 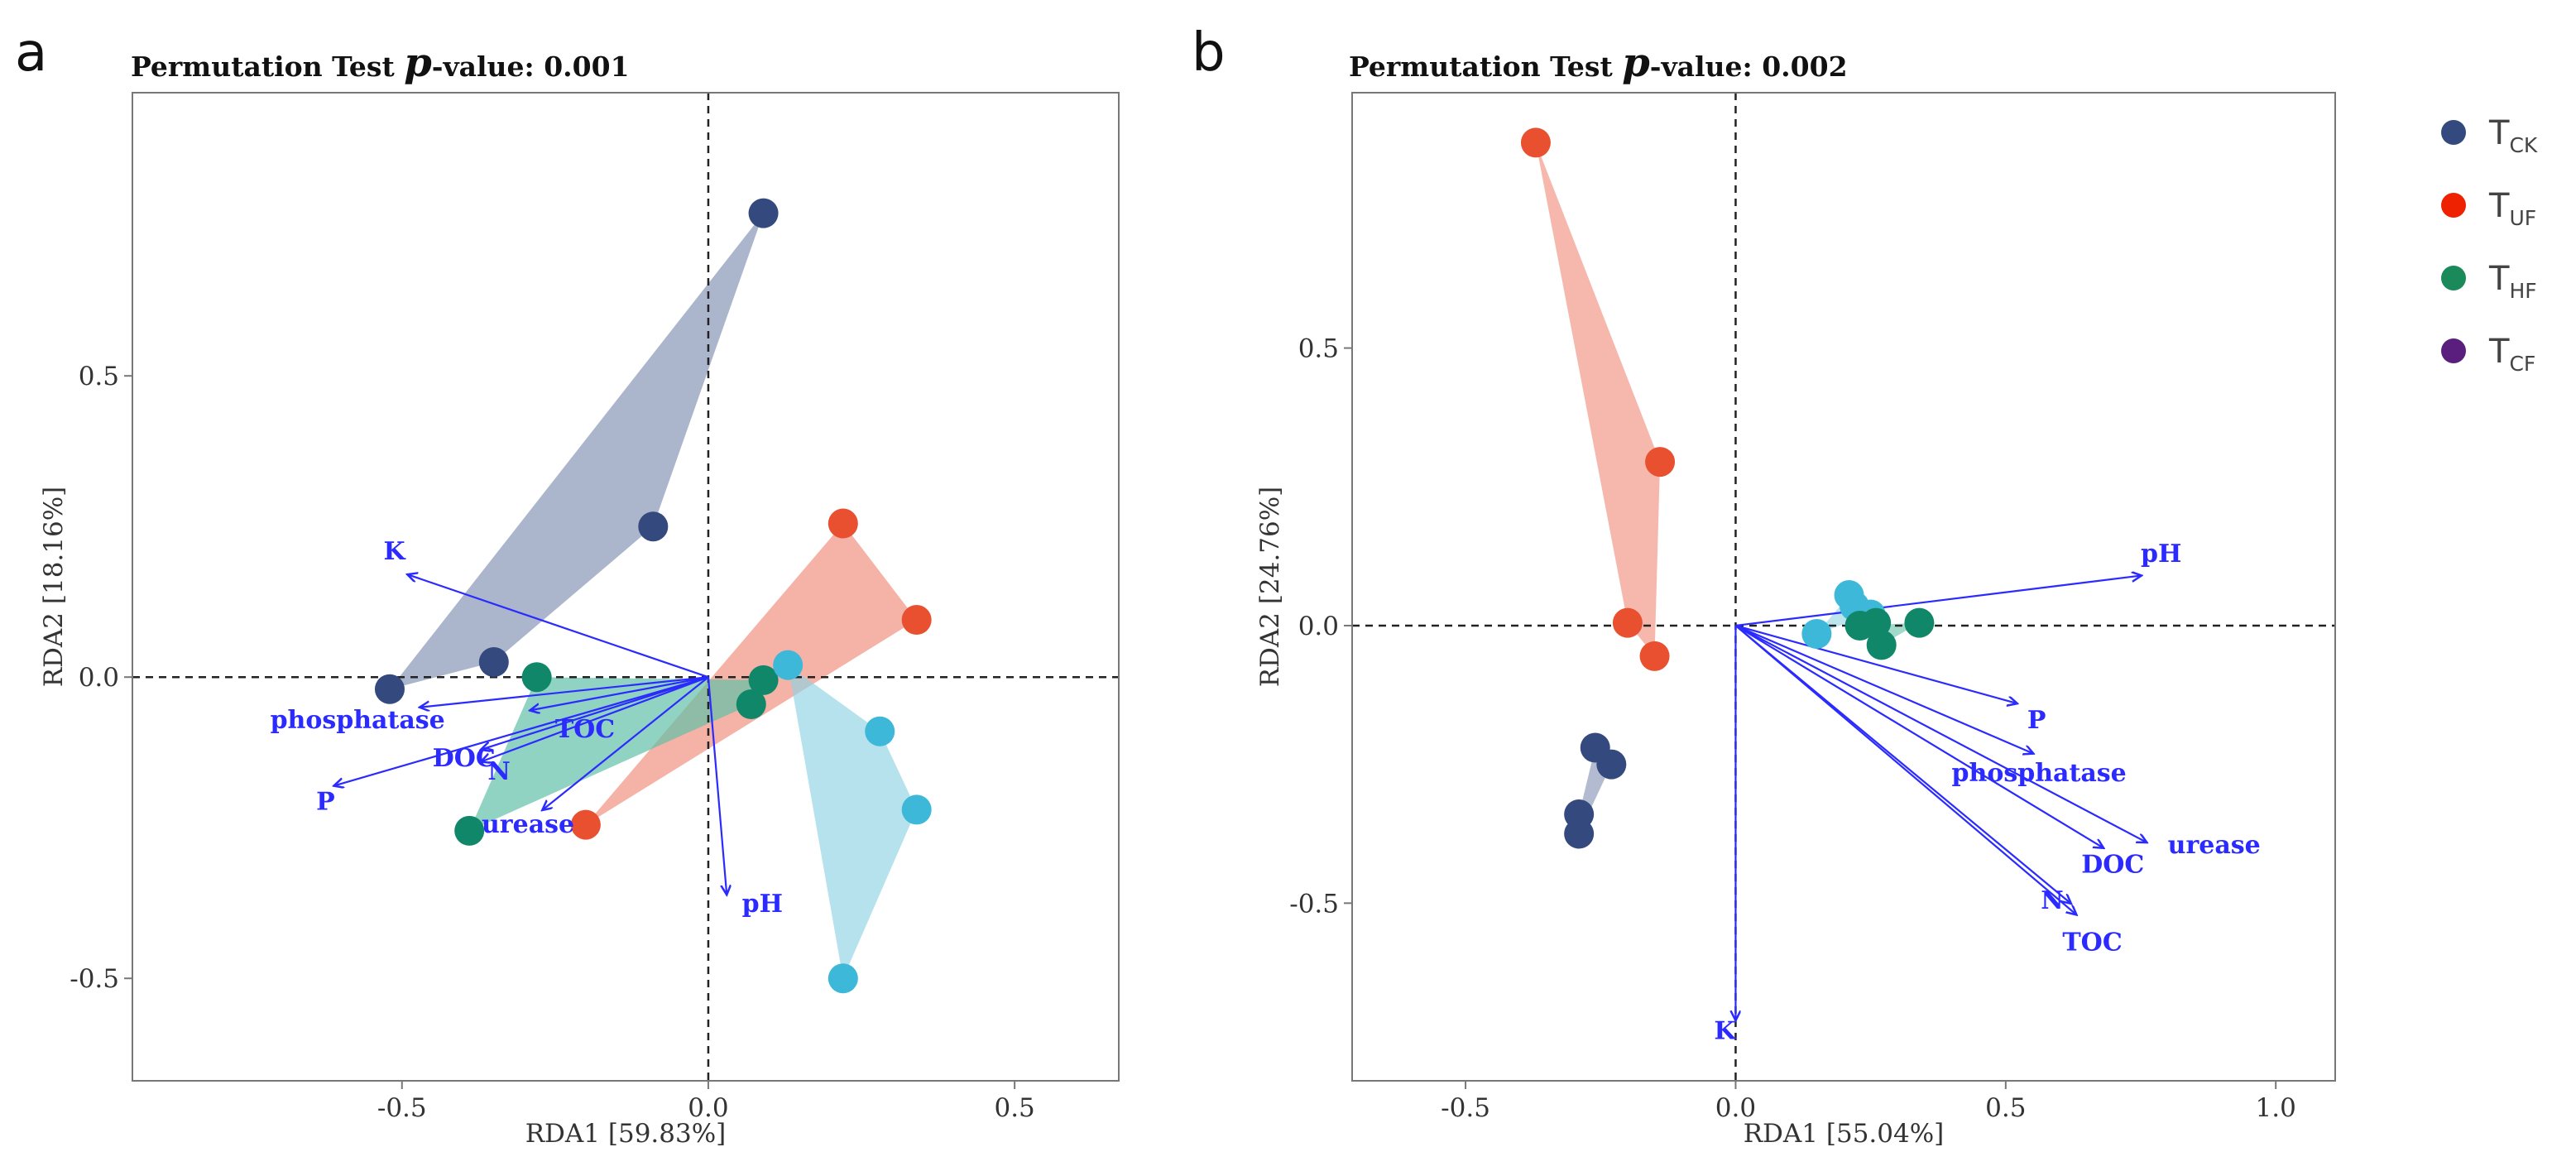 What do you see at coordinates (1599, 63) in the screenshot?
I see `title-b: Permutation Test p-value: 0.002` at bounding box center [1599, 63].